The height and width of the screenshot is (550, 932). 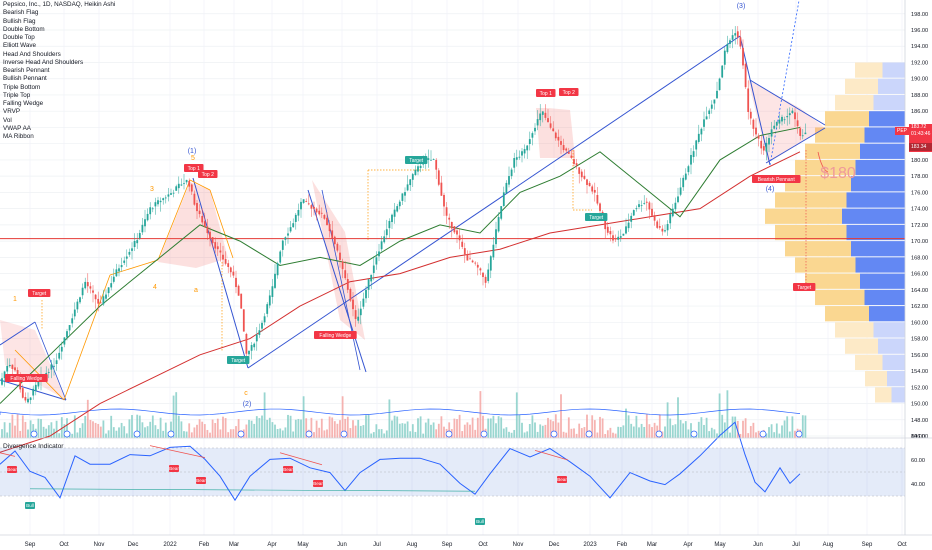 What do you see at coordinates (201, 480) in the screenshot?
I see `divergence-label-bg` at bounding box center [201, 480].